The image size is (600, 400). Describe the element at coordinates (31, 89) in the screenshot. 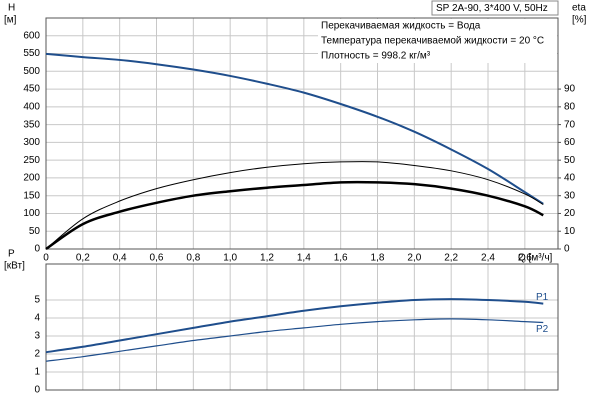

I see `y-tick-label: 450` at that location.